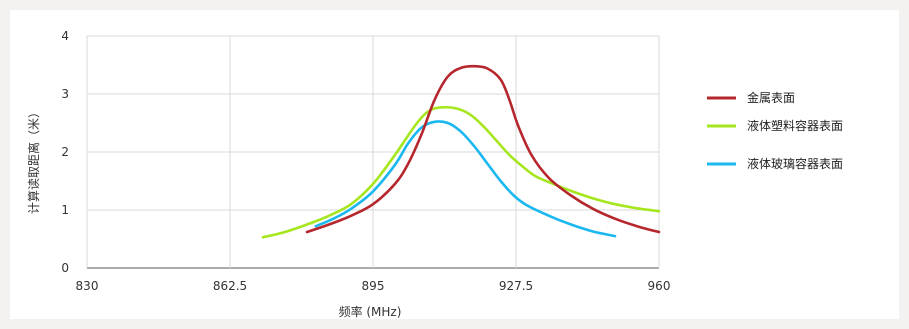  I want to click on legend-label: 金属表面, so click(771, 97).